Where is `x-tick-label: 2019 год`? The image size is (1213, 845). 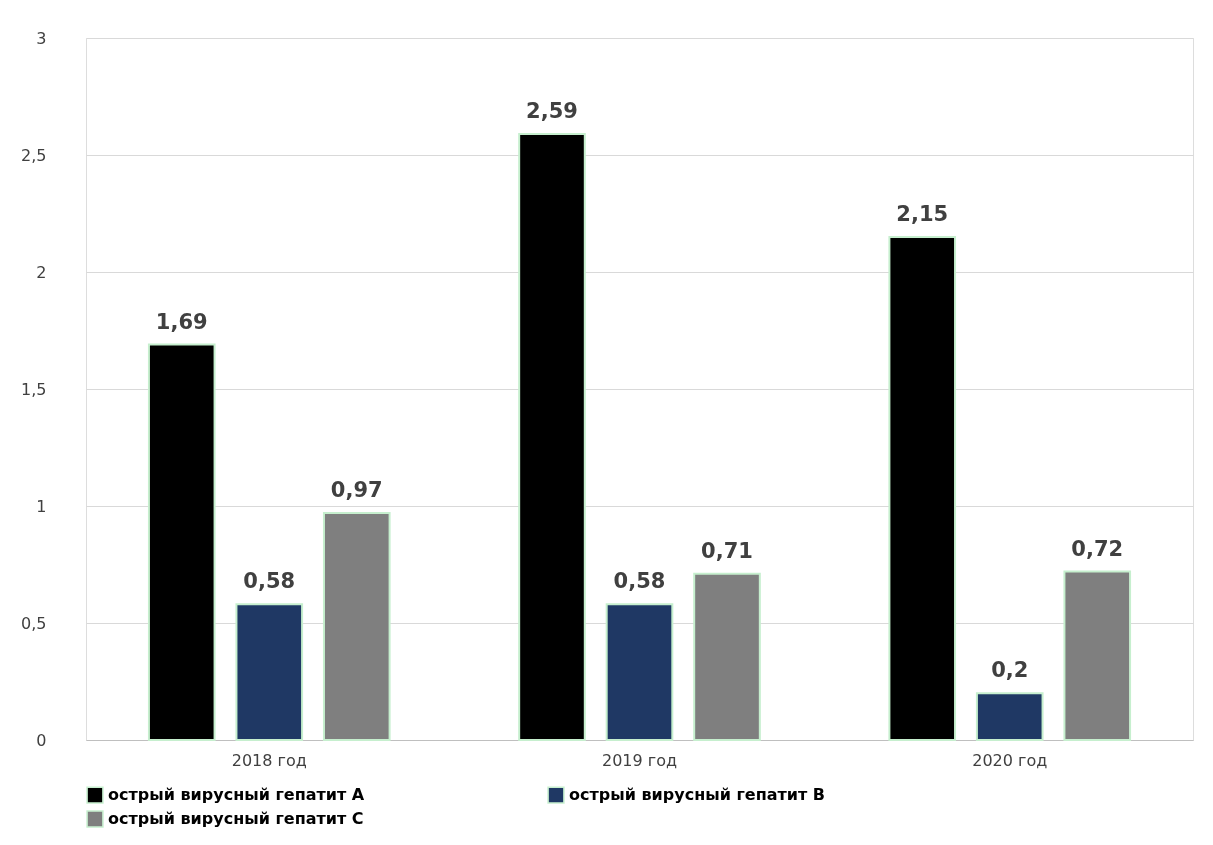 x-tick-label: 2019 год is located at coordinates (639, 760).